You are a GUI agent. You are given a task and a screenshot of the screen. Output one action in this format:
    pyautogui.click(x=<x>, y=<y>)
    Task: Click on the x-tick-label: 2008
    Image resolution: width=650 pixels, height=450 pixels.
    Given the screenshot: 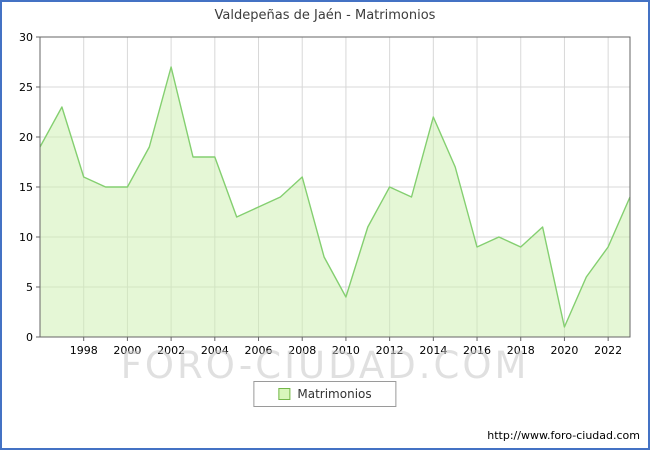 What is the action you would take?
    pyautogui.click(x=302, y=350)
    